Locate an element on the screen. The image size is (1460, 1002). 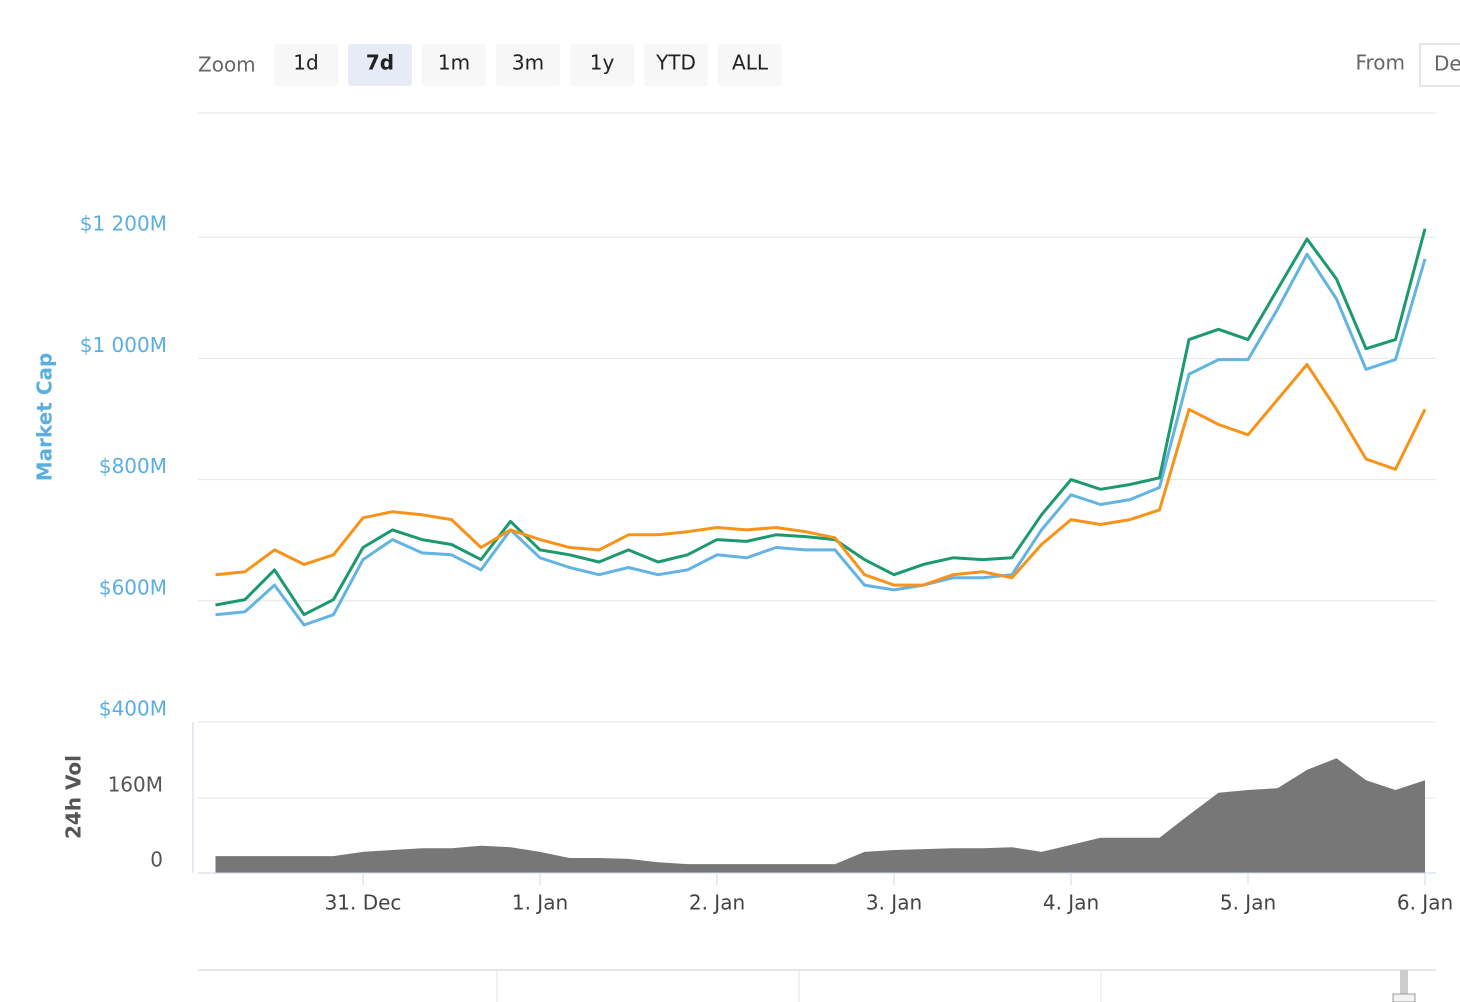
from-label: From is located at coordinates (1380, 63).